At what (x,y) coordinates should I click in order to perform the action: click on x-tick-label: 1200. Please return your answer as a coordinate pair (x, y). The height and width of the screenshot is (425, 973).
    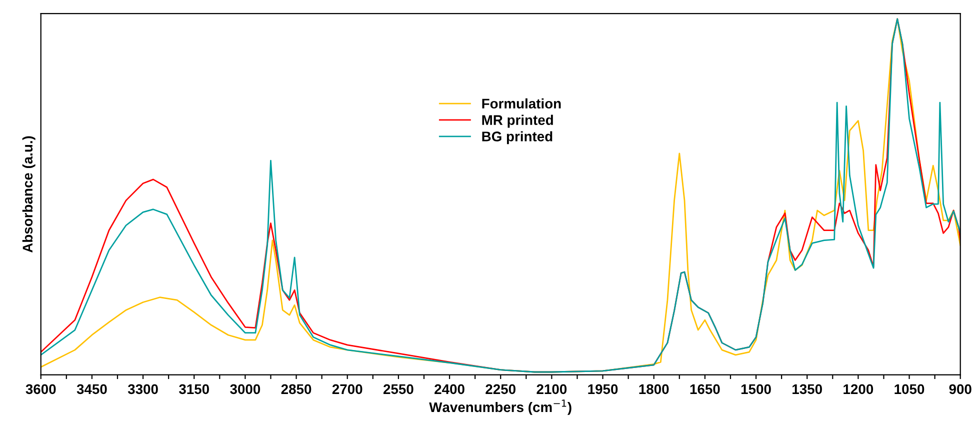
    Looking at the image, I should click on (859, 389).